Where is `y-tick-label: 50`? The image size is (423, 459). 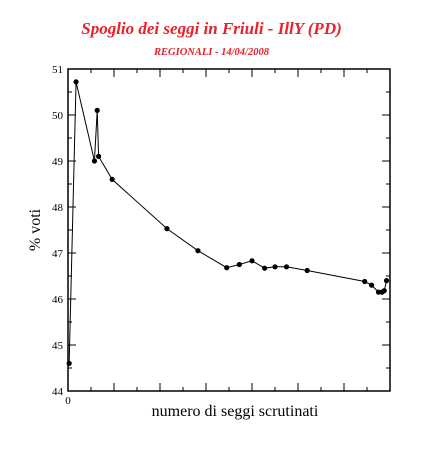
y-tick-label: 50 is located at coordinates (58, 116).